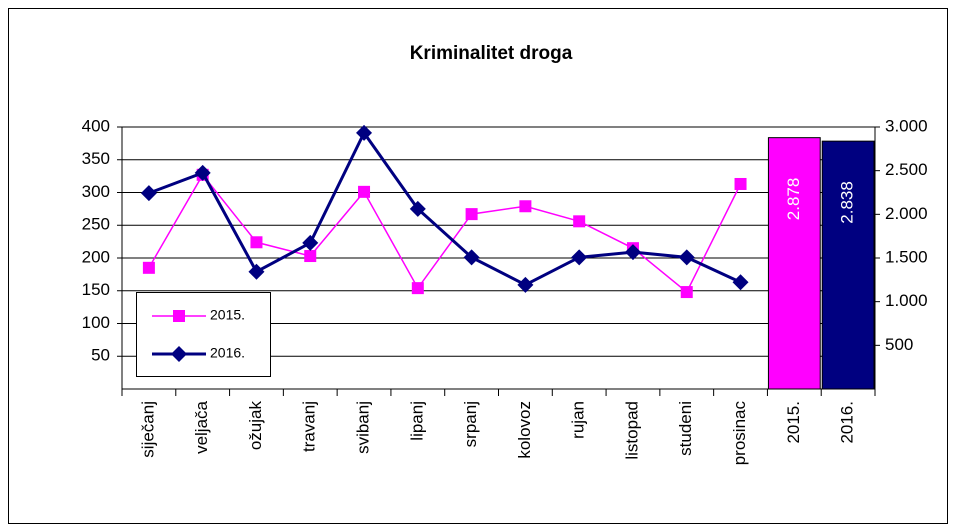 Image resolution: width=955 pixels, height=531 pixels. Describe the element at coordinates (578, 420) in the screenshot. I see `x-tick-label: rujan` at that location.